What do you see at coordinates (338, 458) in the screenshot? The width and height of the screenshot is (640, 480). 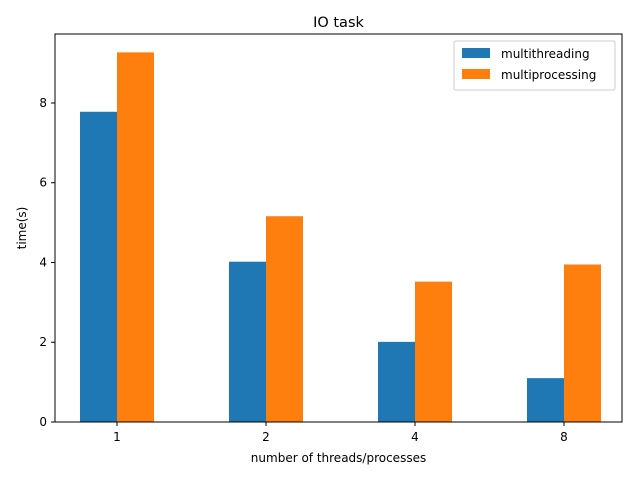 I see `x-axis-label: number of threads/processes` at bounding box center [338, 458].